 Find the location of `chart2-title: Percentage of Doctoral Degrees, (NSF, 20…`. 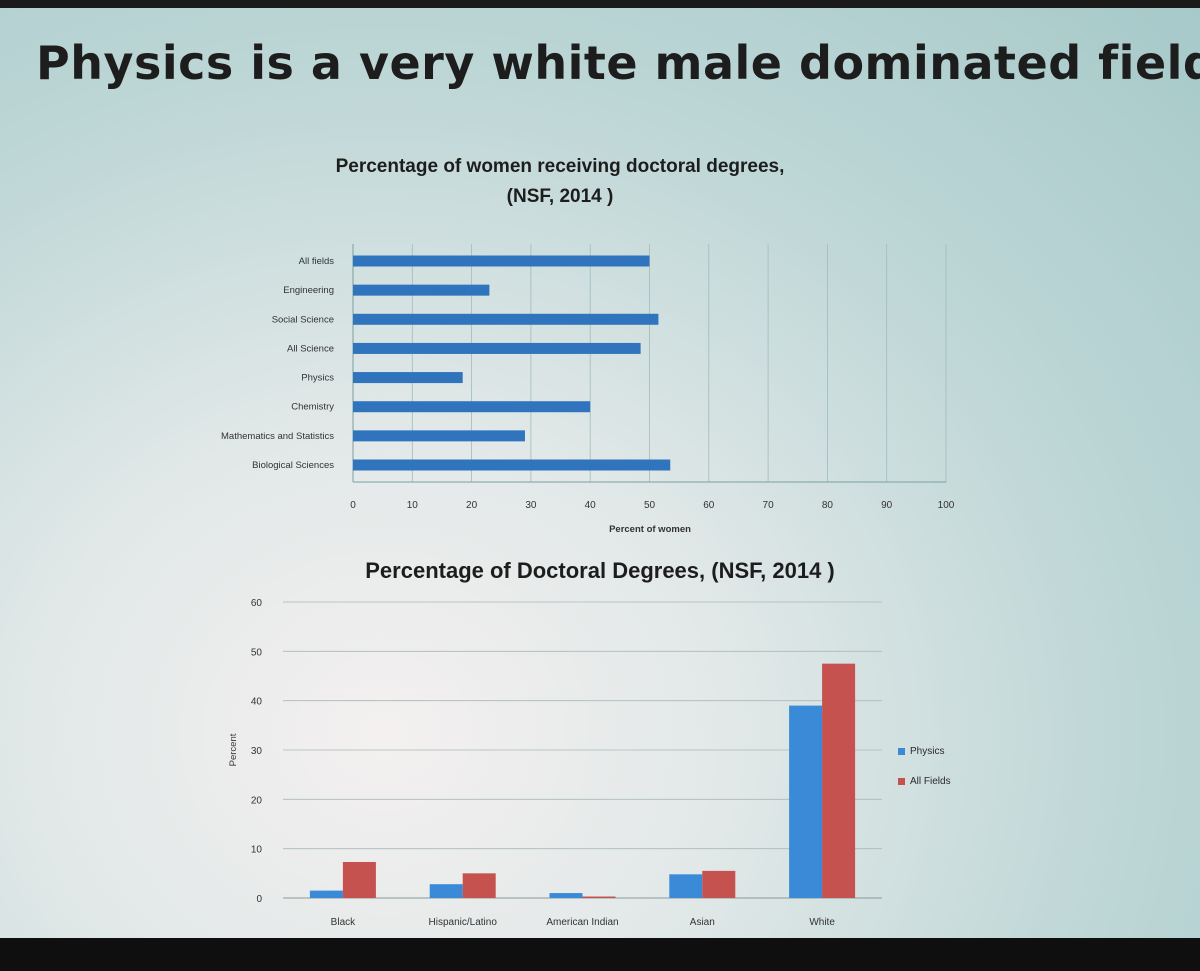

chart2-title: Percentage of Doctoral Degrees, (NSF, 20… is located at coordinates (600, 570).